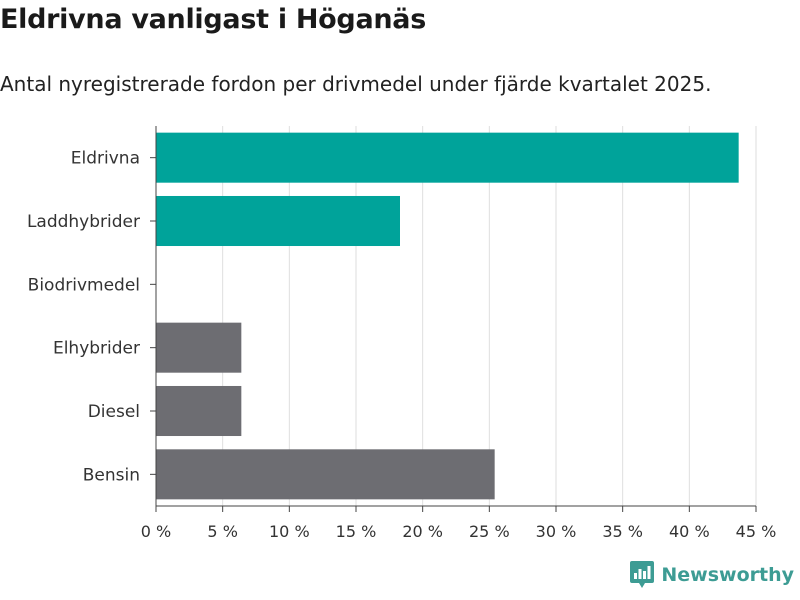 The height and width of the screenshot is (600, 800). Describe the element at coordinates (105, 159) in the screenshot. I see `category-label: Eldrivna` at that location.